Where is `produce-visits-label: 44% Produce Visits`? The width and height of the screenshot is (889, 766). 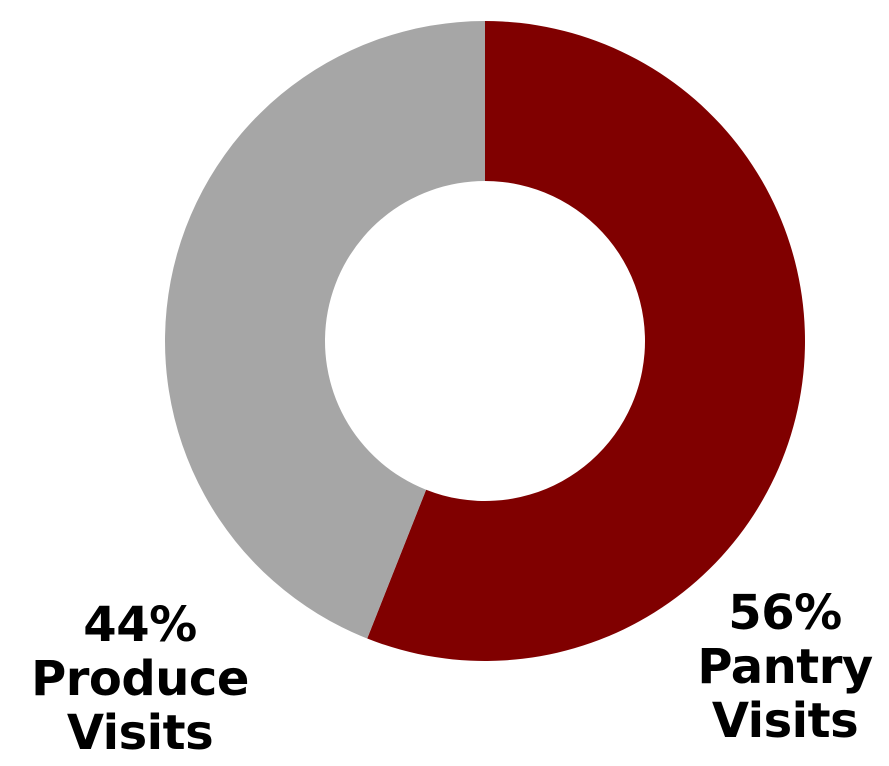 produce-visits-label: 44% Produce Visits is located at coordinates (140, 679).